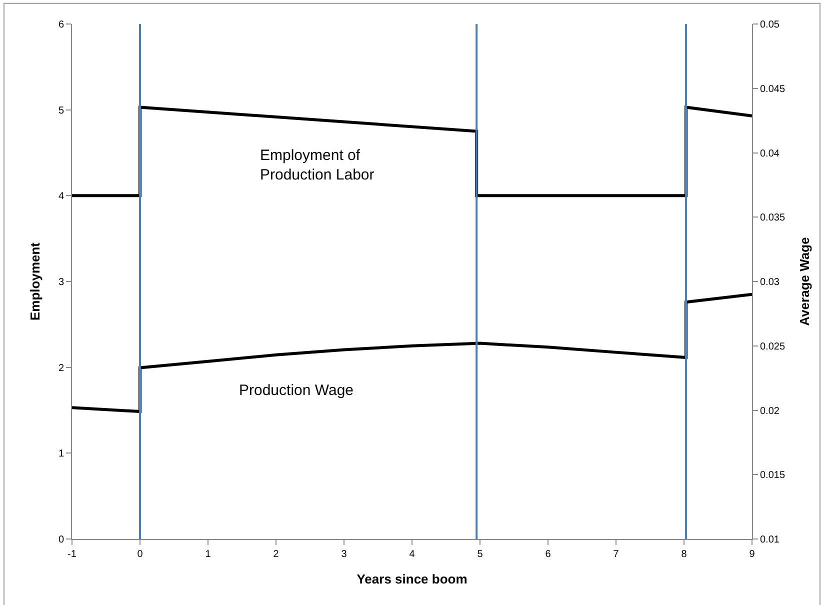 The image size is (824, 605). Describe the element at coordinates (61, 110) in the screenshot. I see `y-tick-label: 5` at that location.